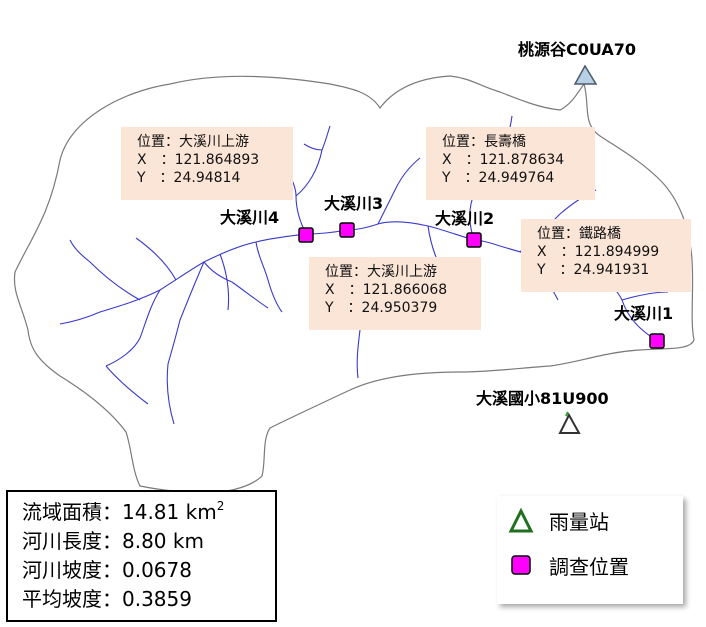 This screenshot has height=627, width=706. I want to click on callout-x: X ：121.866068, so click(386, 290).